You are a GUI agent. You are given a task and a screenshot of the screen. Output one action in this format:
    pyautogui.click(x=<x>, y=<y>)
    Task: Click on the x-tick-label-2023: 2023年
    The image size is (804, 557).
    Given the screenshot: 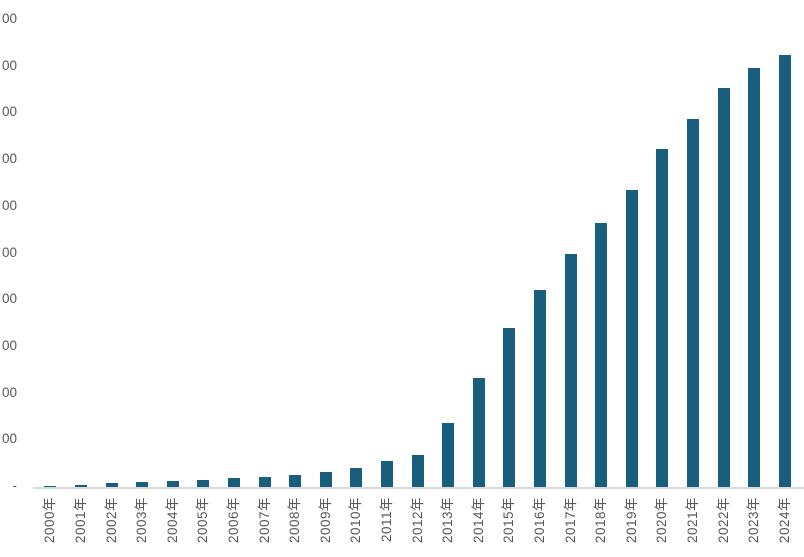 What is the action you would take?
    pyautogui.click(x=754, y=520)
    